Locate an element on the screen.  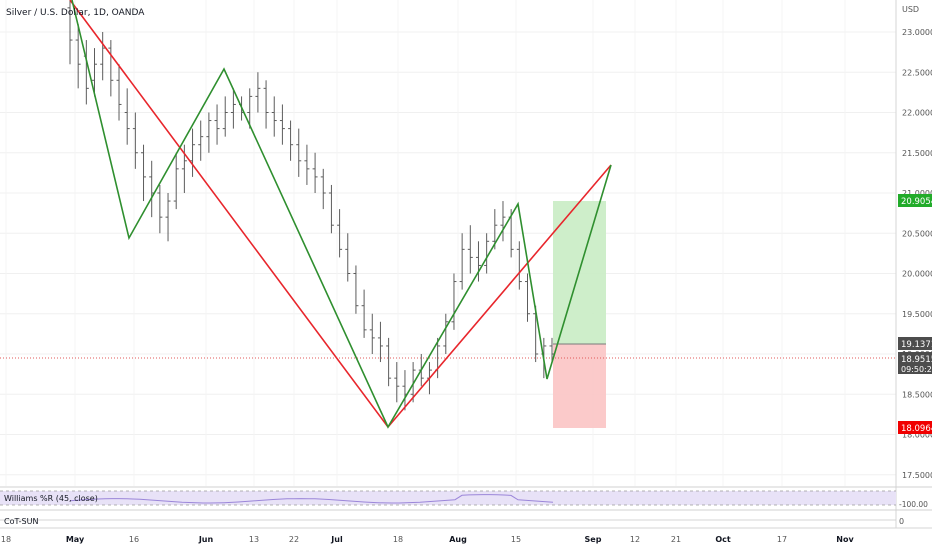
price-tick-label: 20.50000 is located at coordinates (917, 233).